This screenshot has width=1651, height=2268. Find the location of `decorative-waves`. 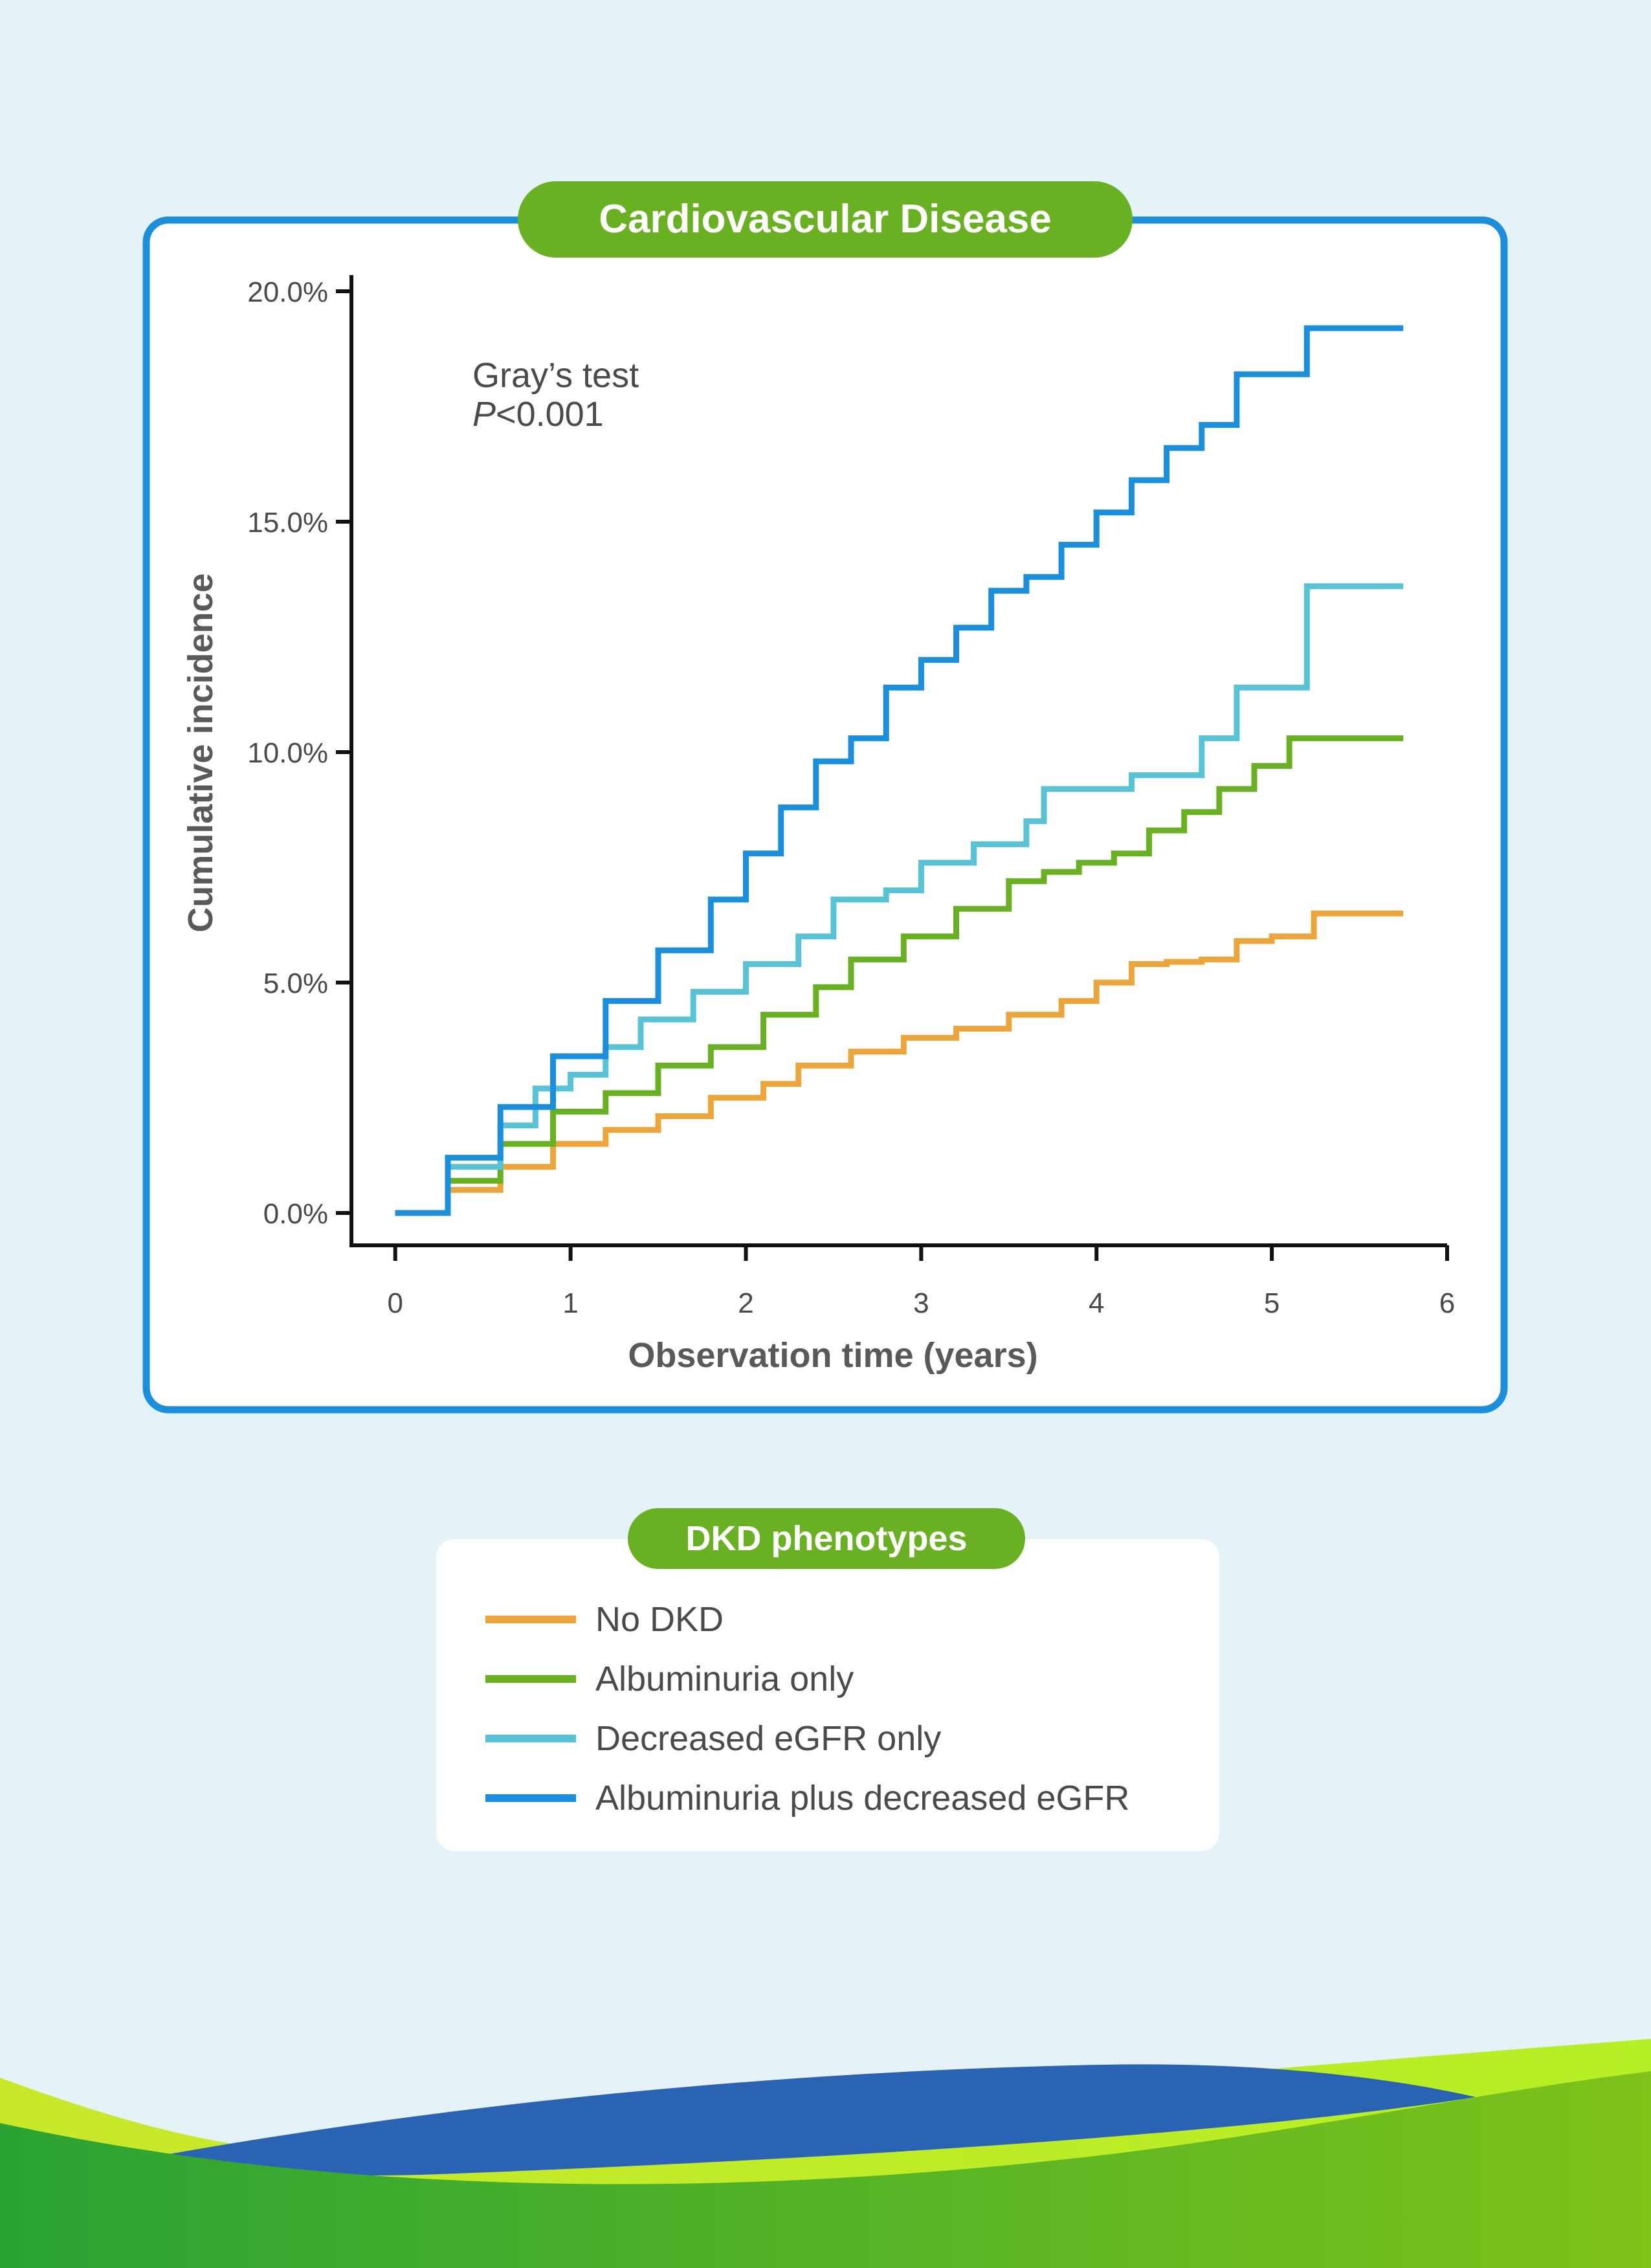

decorative-waves is located at coordinates (825, 2153).